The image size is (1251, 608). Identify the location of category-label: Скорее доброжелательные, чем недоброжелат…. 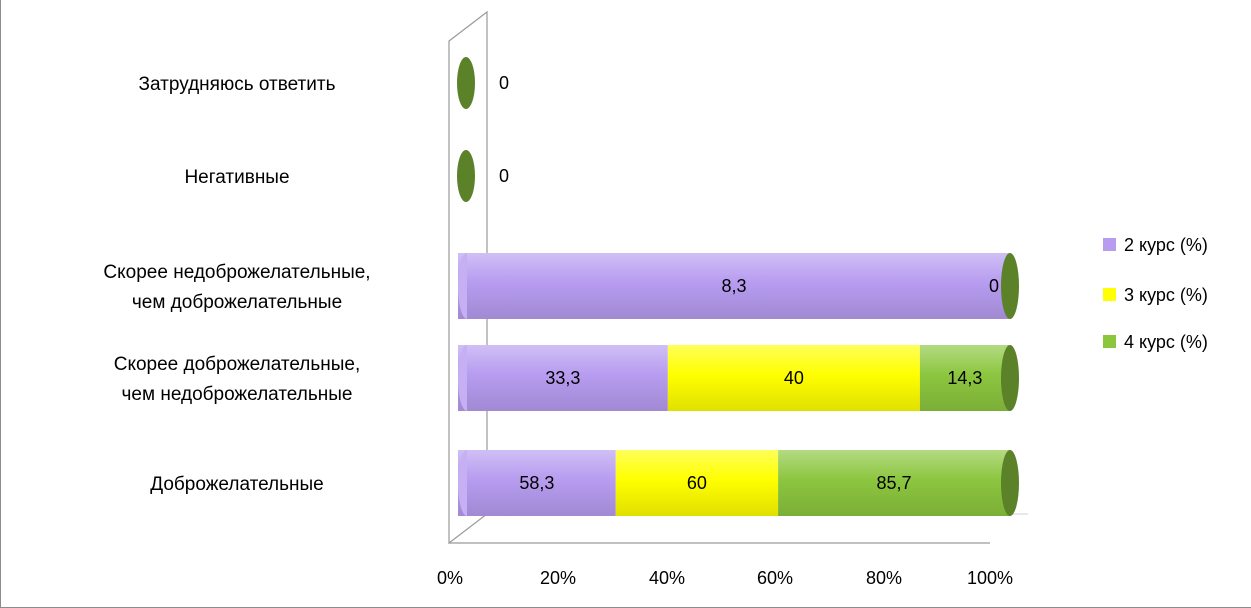
(237, 379).